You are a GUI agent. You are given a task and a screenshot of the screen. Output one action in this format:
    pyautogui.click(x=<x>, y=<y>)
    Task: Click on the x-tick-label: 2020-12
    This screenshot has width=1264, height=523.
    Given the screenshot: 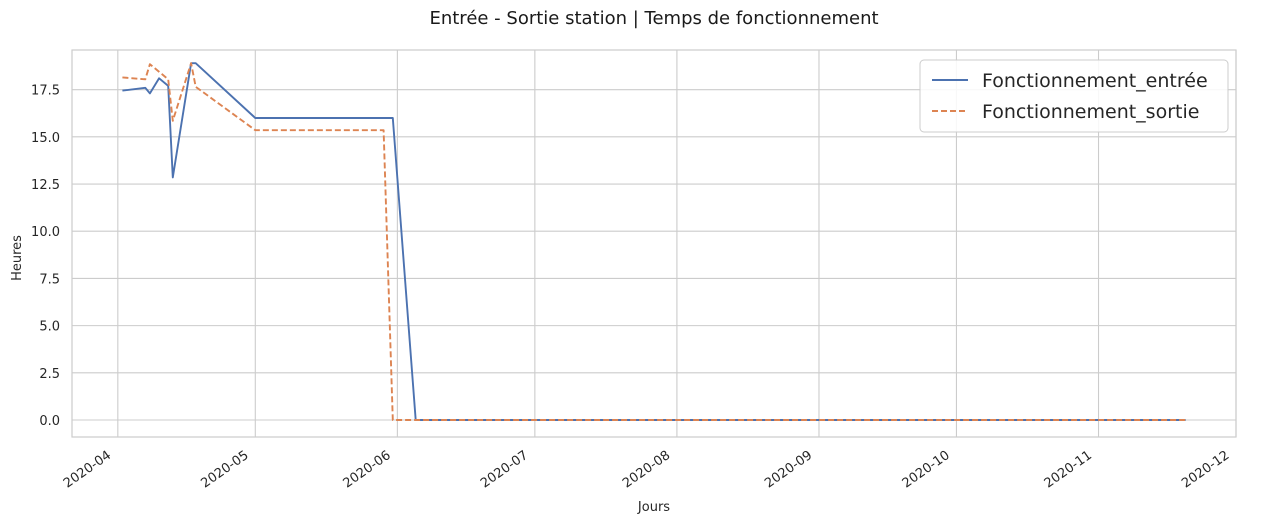 What is the action you would take?
    pyautogui.click(x=1205, y=469)
    